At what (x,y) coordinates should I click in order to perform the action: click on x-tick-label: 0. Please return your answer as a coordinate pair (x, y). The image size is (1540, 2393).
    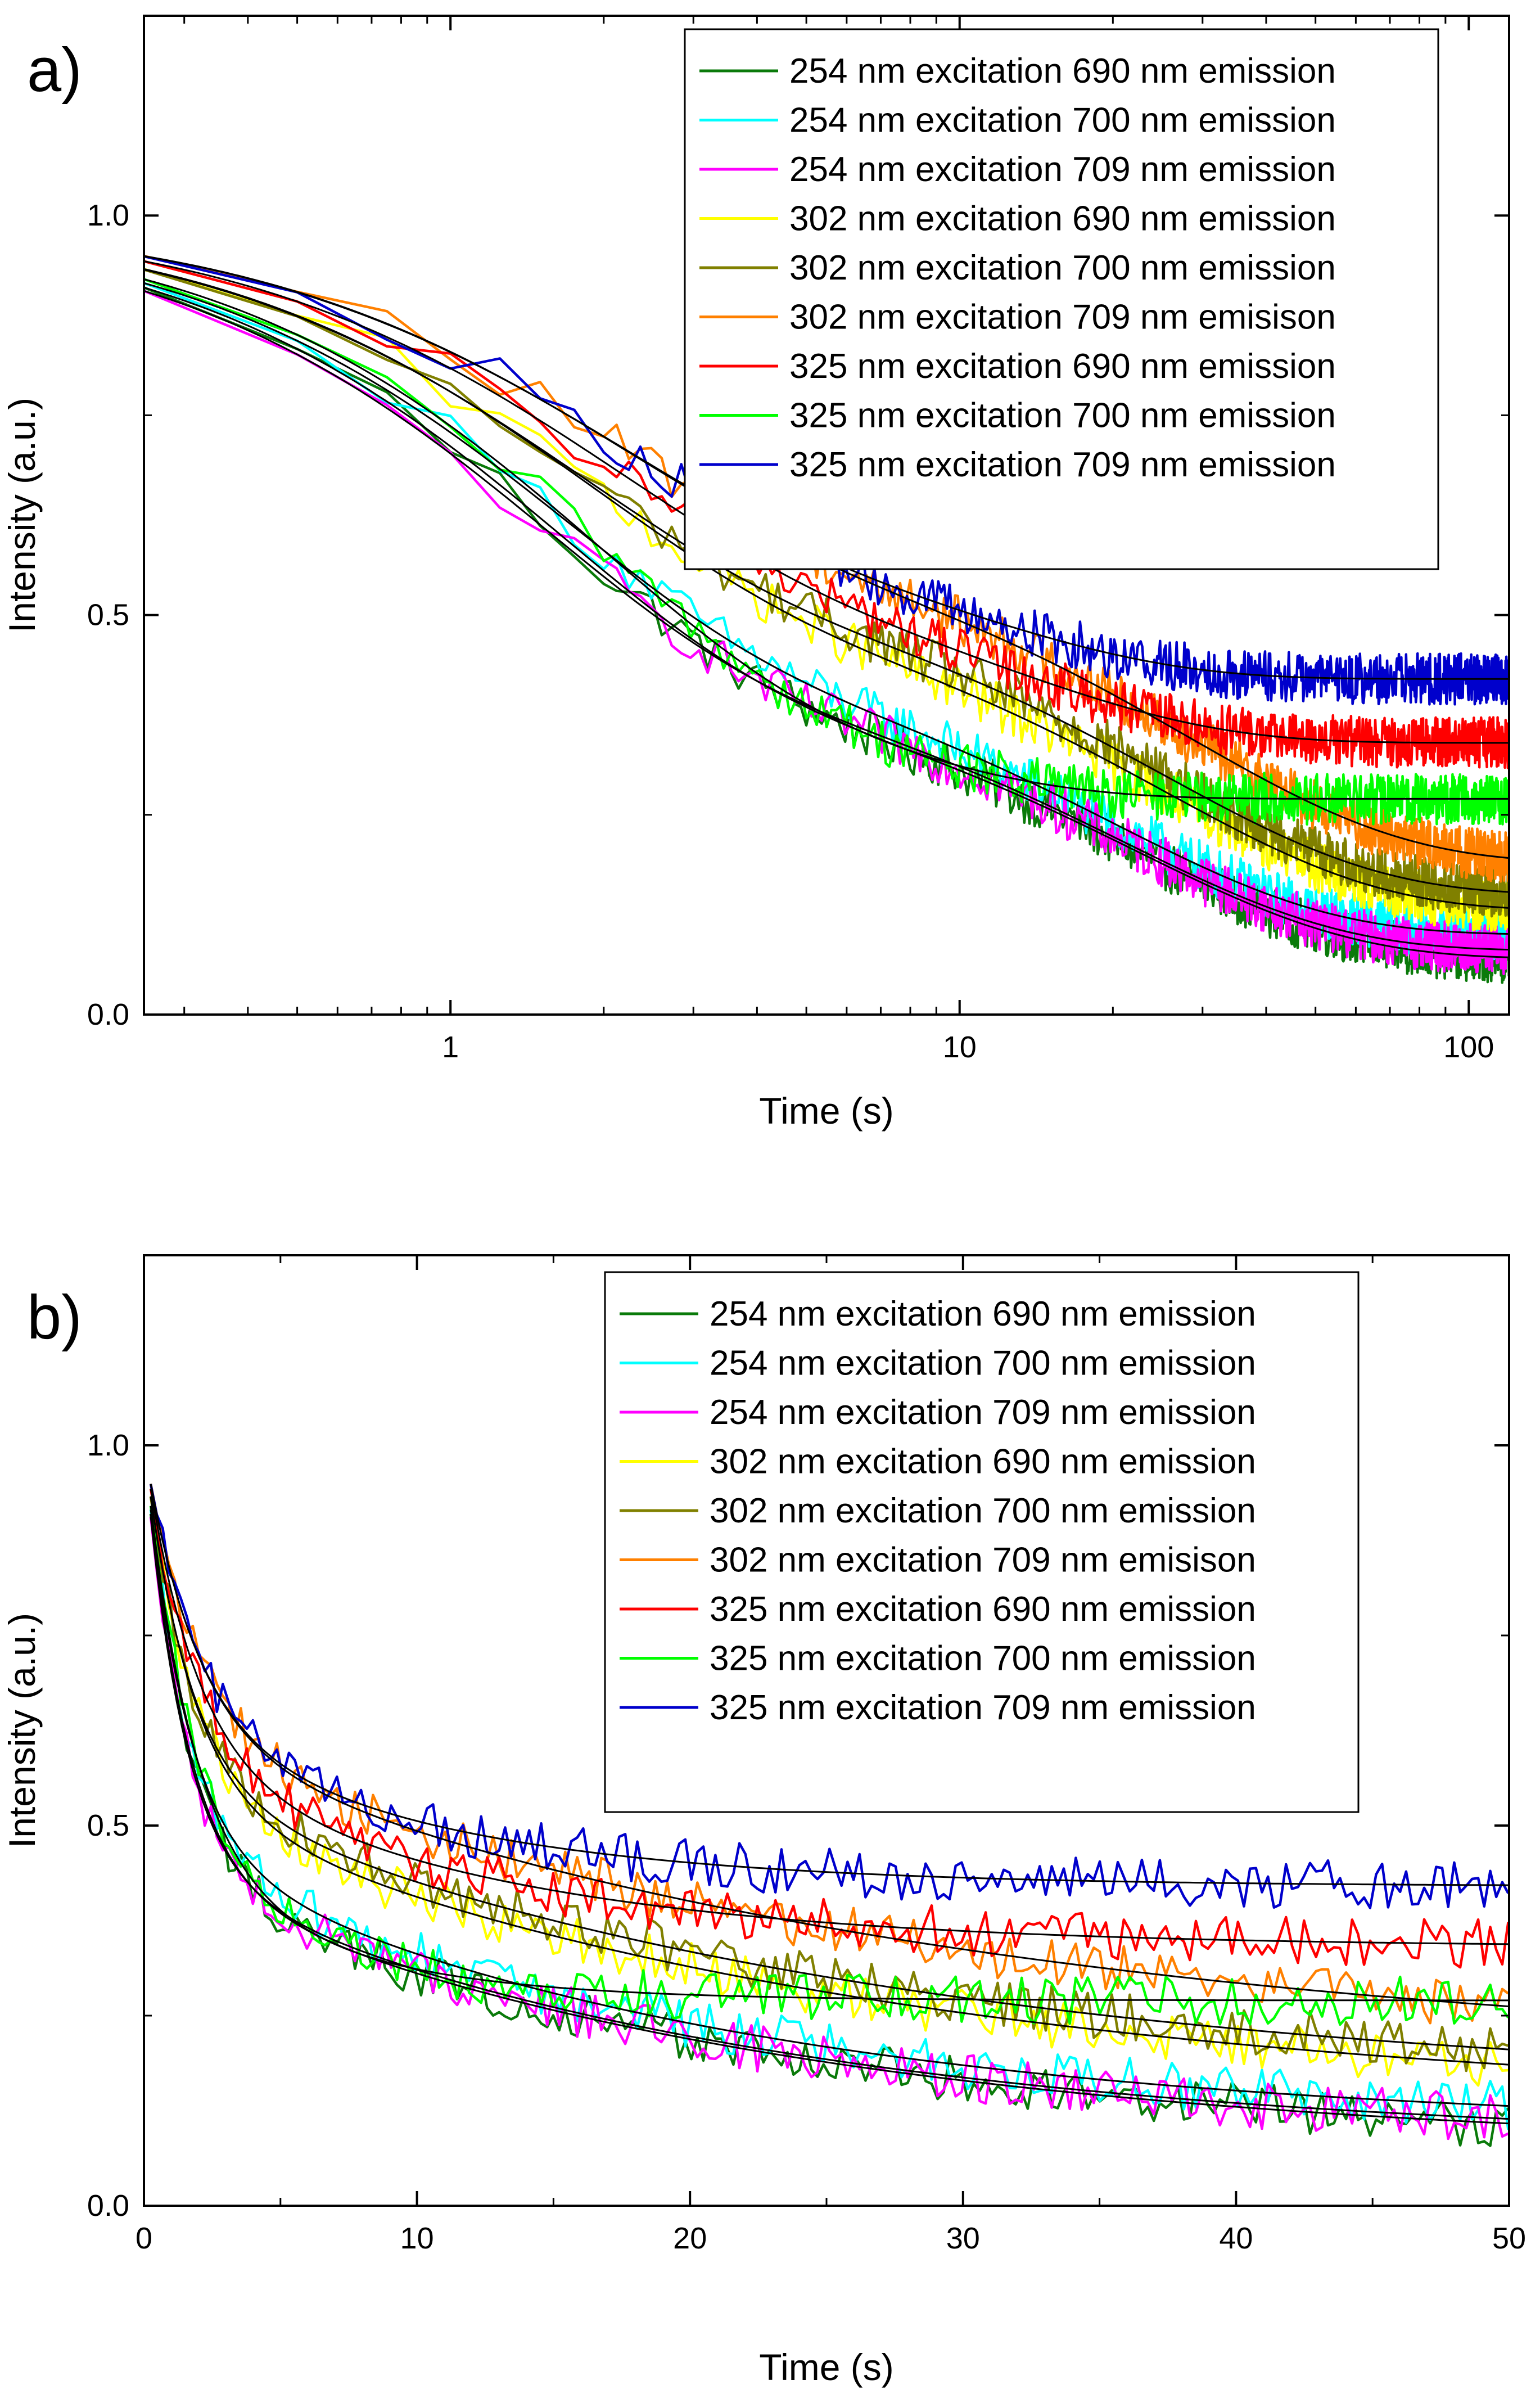
    Looking at the image, I should click on (144, 2238).